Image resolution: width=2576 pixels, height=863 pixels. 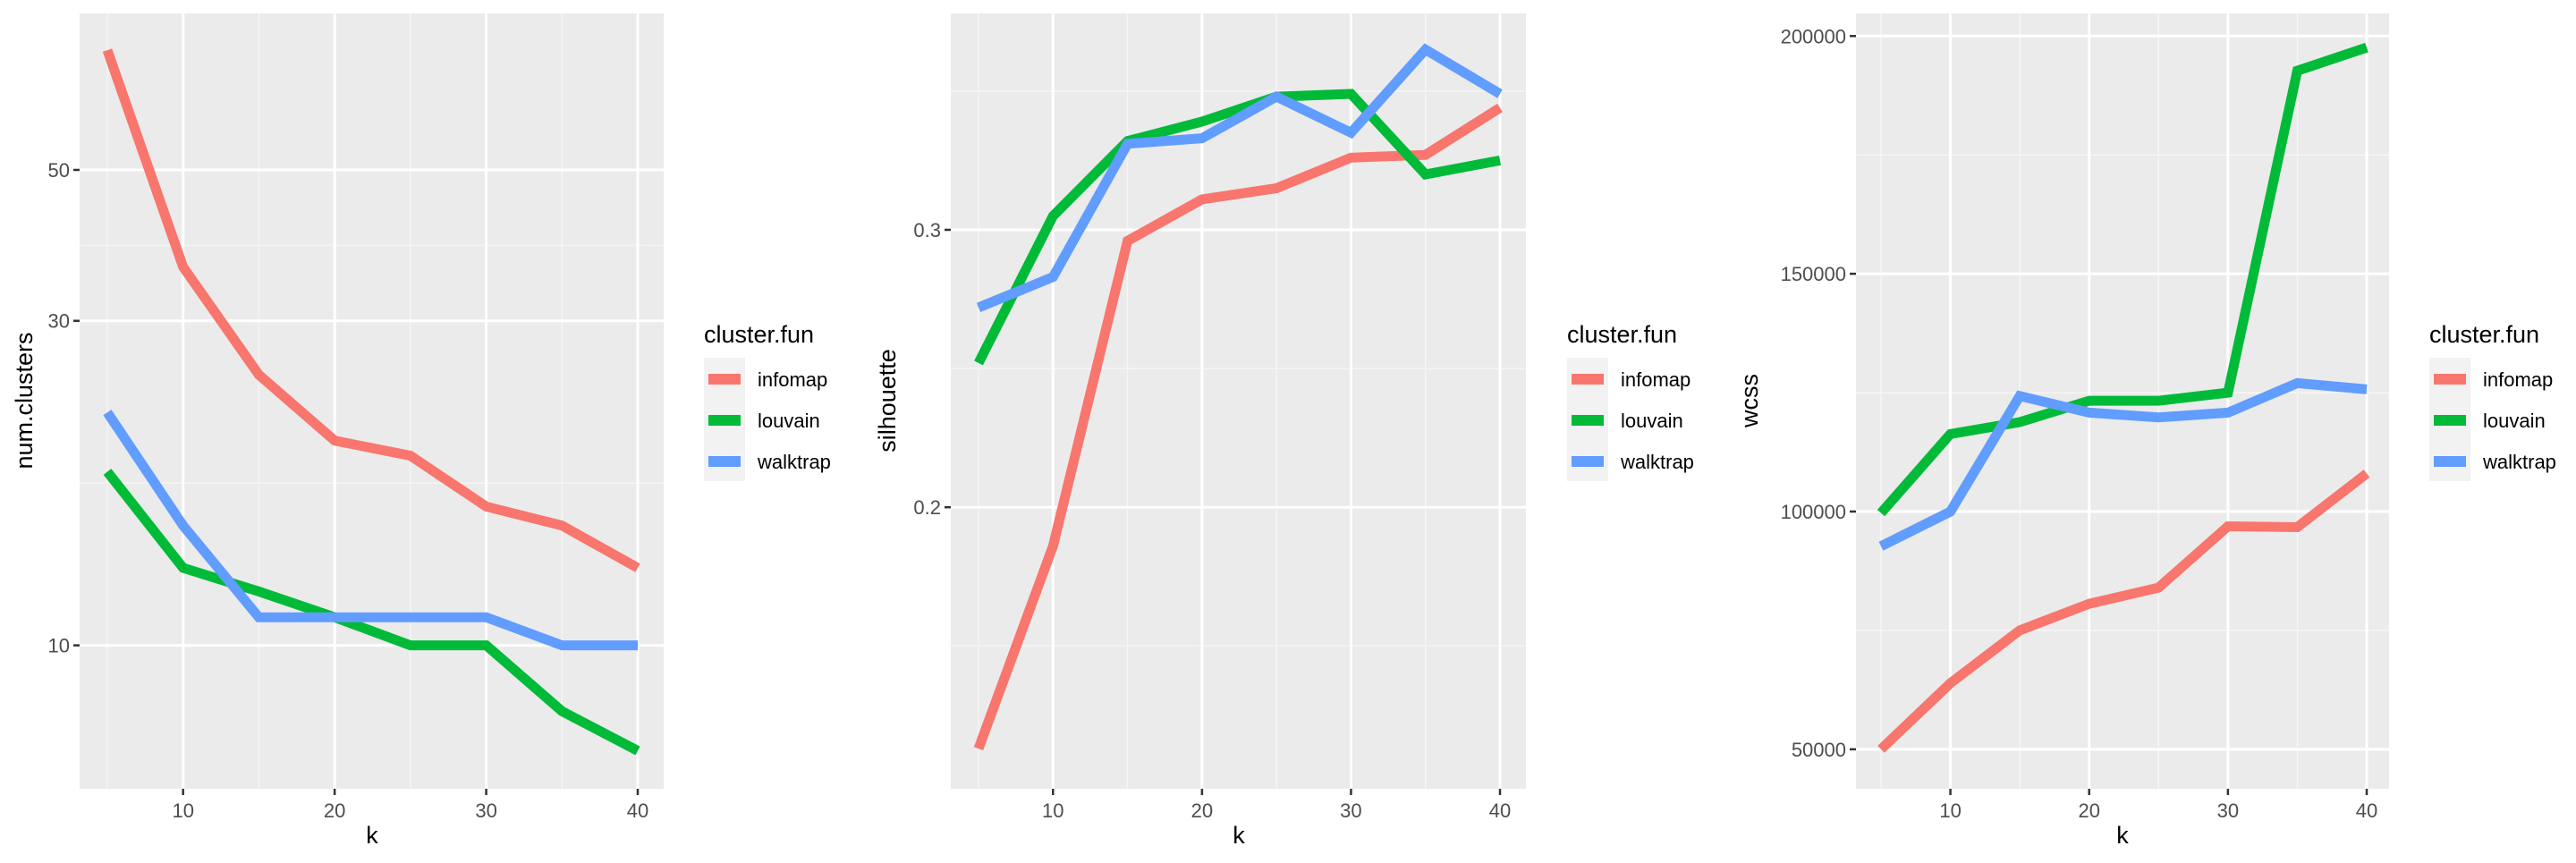 I want to click on y-tick-label: 100000, so click(x=1813, y=512).